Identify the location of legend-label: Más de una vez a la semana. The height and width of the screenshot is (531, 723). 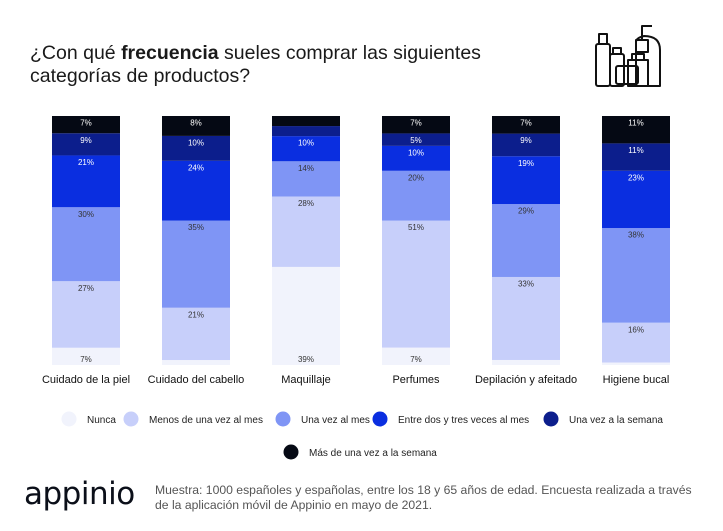
(373, 453).